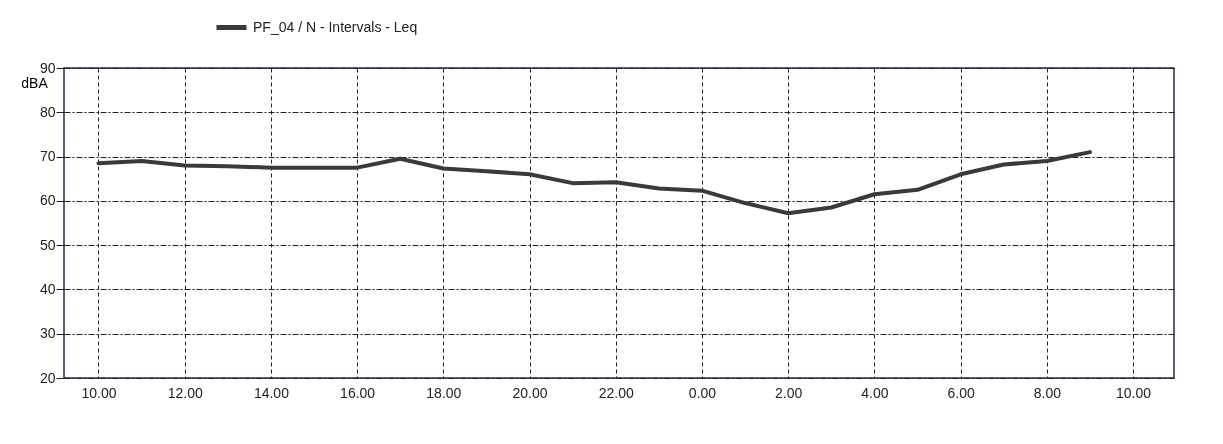 The width and height of the screenshot is (1223, 444). I want to click on y-tick-label: 60, so click(47, 200).